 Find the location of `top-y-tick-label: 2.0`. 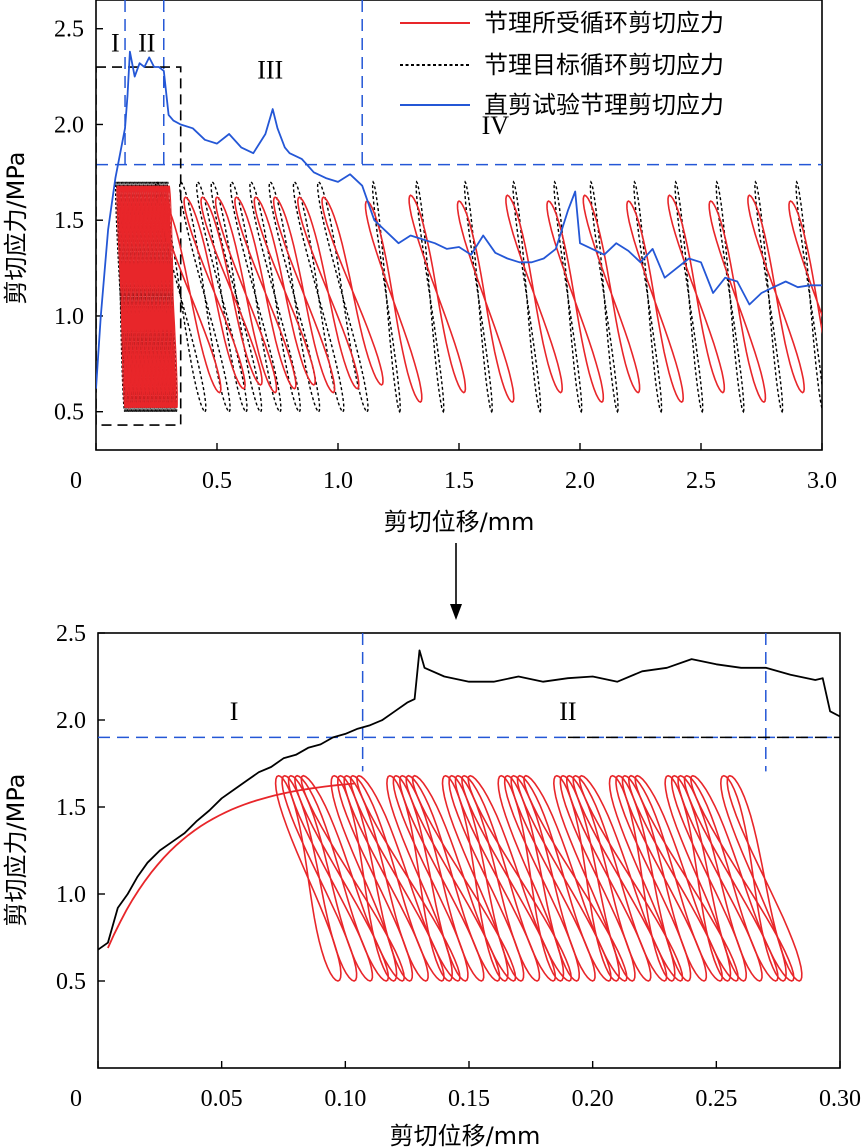

top-y-tick-label: 2.0 is located at coordinates (69, 125).